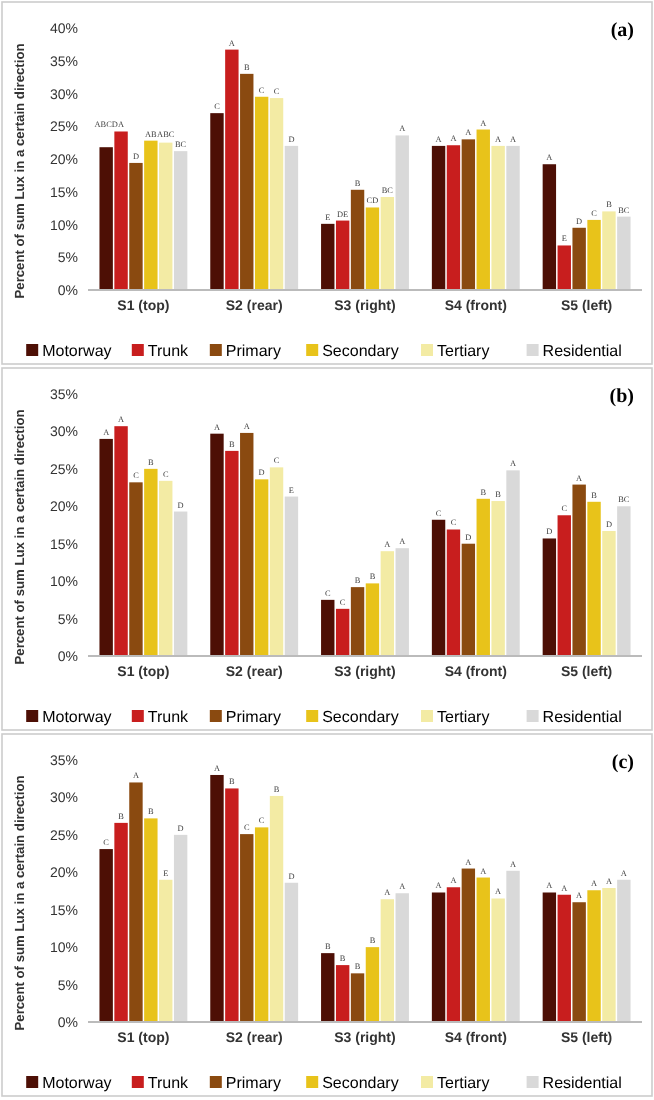  Describe the element at coordinates (621, 397) in the screenshot. I see `chart-title: (b)` at that location.